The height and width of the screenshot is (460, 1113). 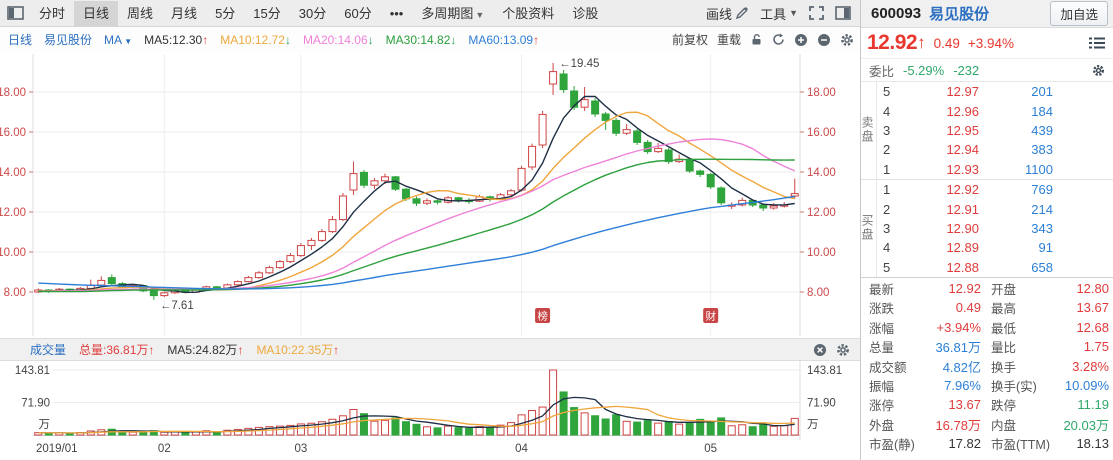 I want to click on volume-chart: 143.81 143.81 71.90 71.90 万 万, so click(x=430, y=400).